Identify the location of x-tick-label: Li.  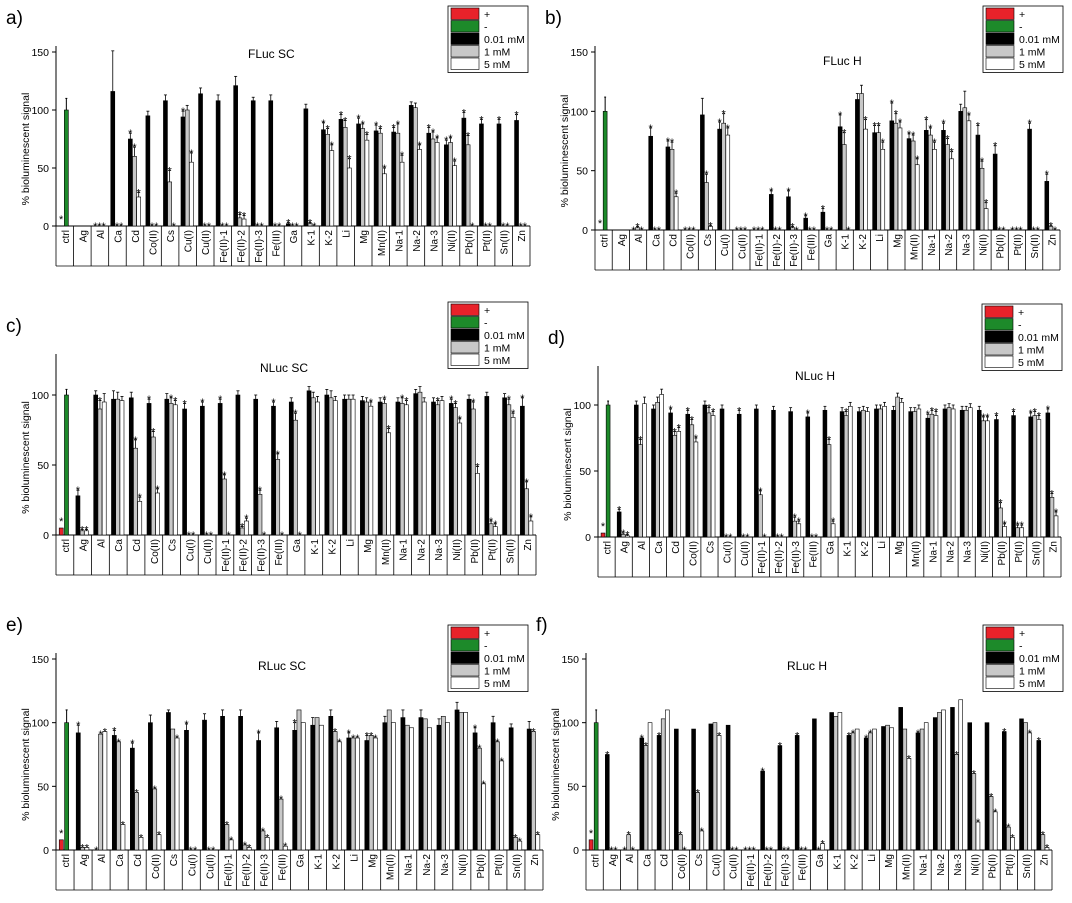
(882, 545).